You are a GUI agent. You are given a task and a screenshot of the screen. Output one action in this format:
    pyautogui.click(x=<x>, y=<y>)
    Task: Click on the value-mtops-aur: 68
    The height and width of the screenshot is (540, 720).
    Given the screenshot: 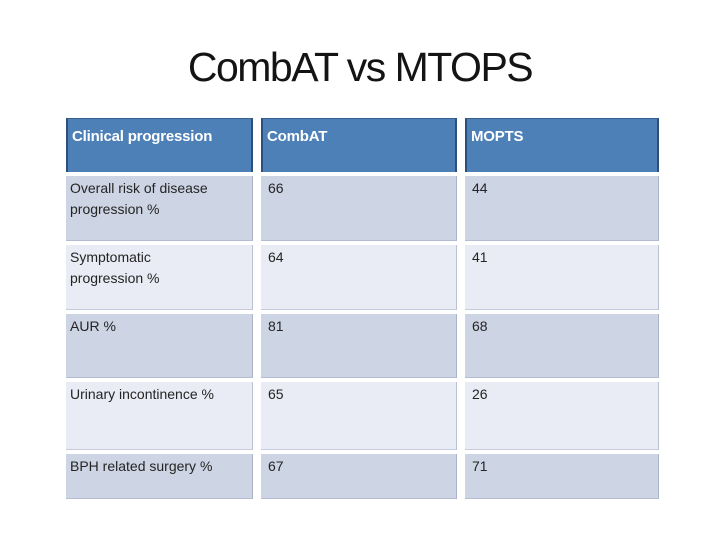 What is the action you would take?
    pyautogui.click(x=562, y=346)
    